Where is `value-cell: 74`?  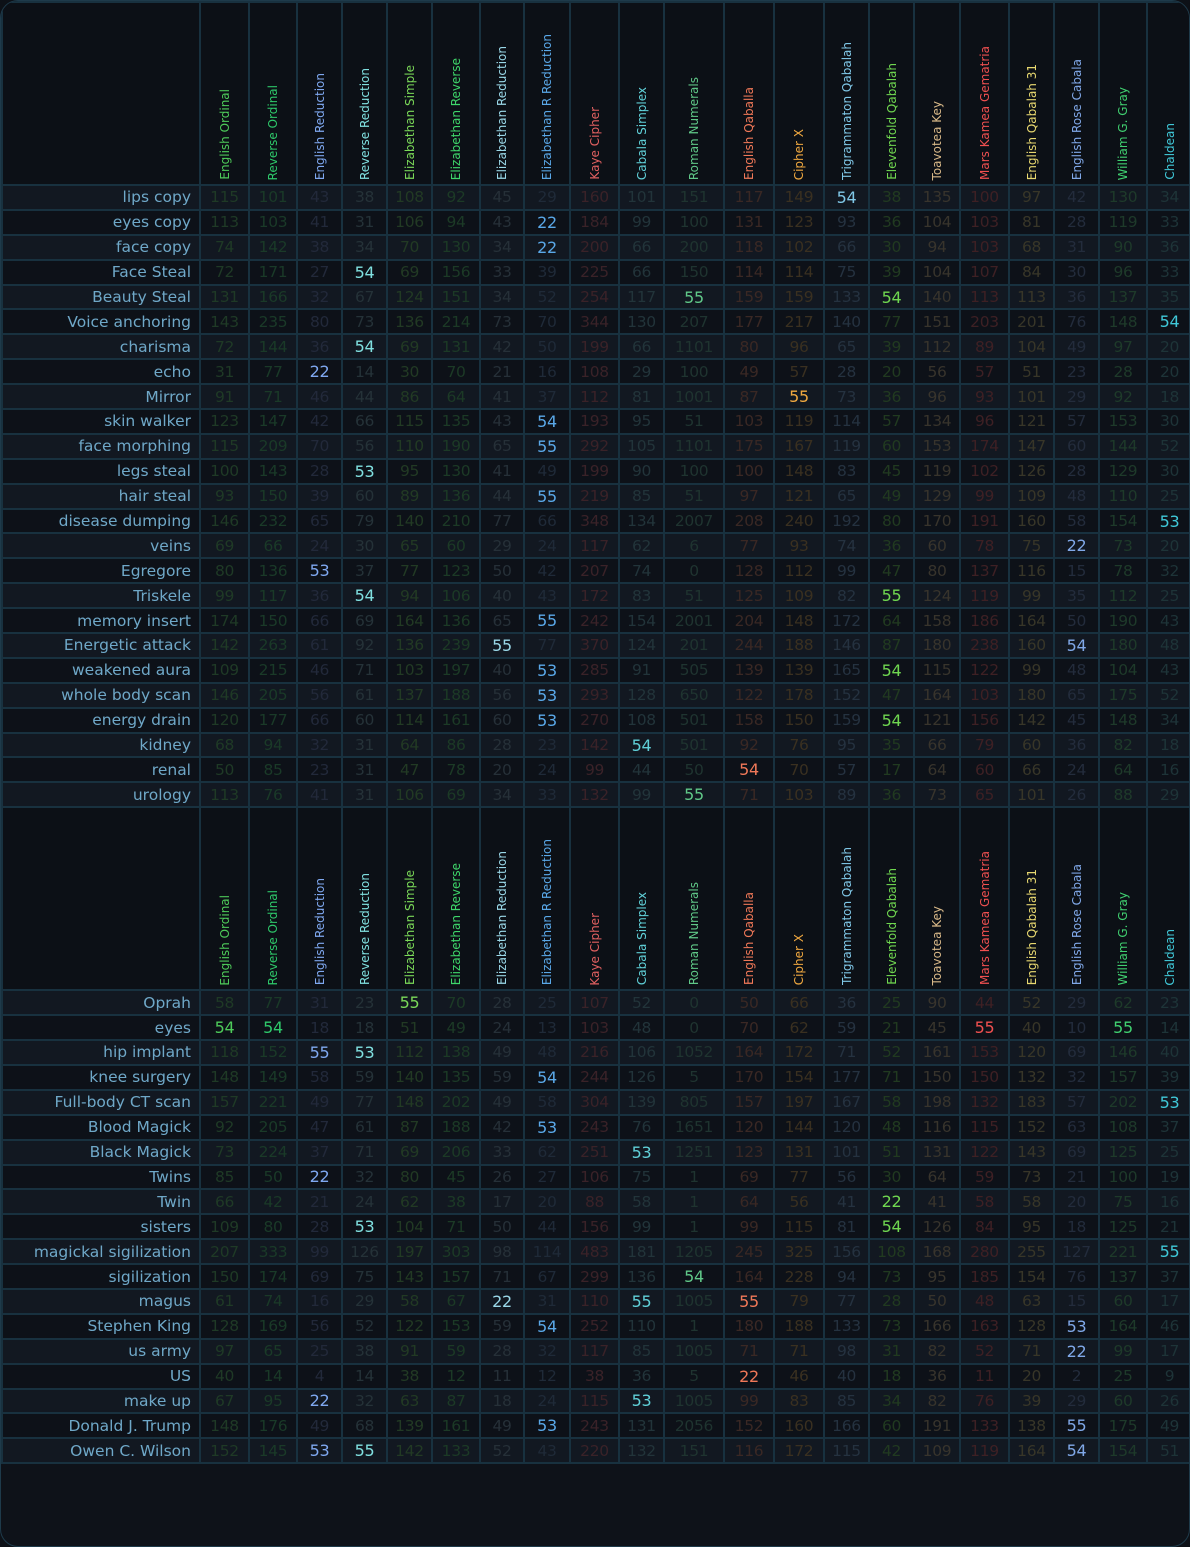 value-cell: 74 is located at coordinates (273, 1301).